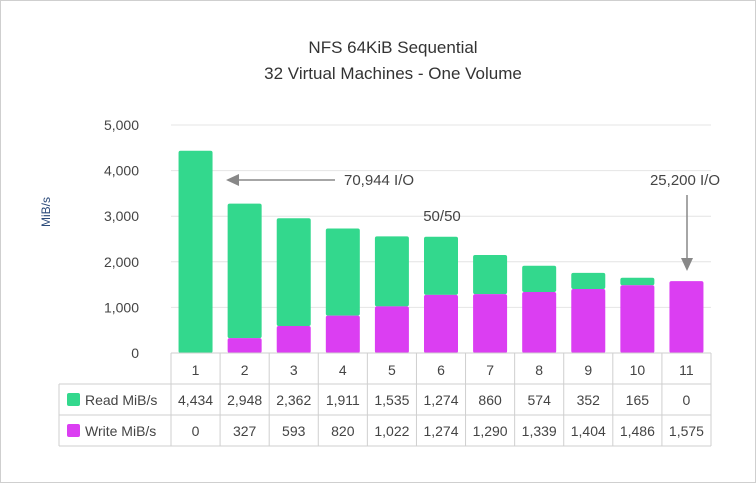  I want to click on y-ticks: 0 1,000 2,000 3,000 4,000 5,000, so click(121, 239).